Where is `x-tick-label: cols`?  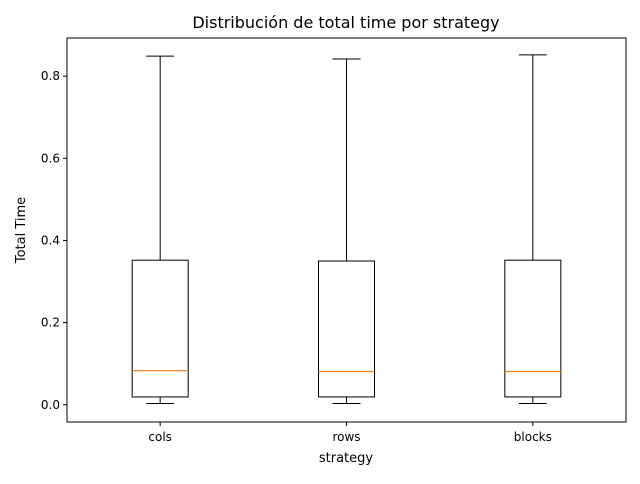
x-tick-label: cols is located at coordinates (160, 437).